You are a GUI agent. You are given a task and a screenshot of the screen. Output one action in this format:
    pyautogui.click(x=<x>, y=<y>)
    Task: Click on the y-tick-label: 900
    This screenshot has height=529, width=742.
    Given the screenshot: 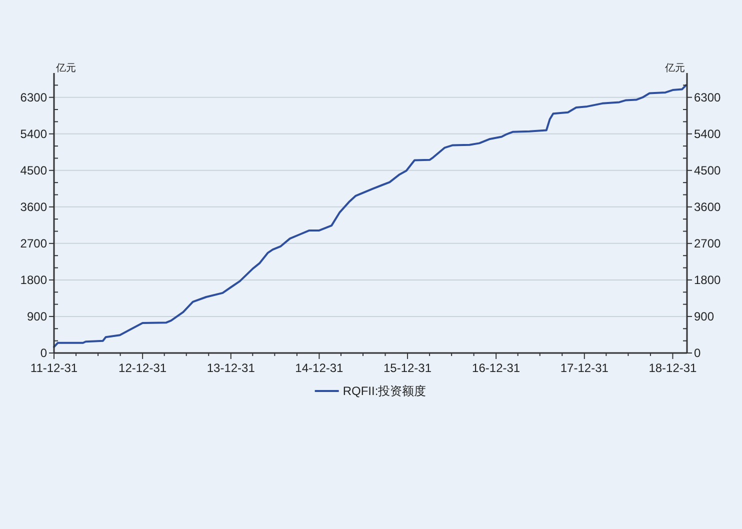 What is the action you would take?
    pyautogui.click(x=37, y=316)
    